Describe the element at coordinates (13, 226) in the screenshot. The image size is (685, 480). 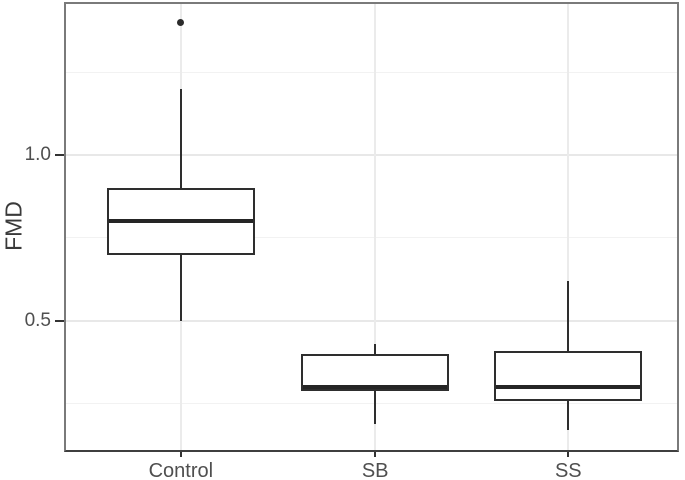
I see `y-axis-title: FMD` at that location.